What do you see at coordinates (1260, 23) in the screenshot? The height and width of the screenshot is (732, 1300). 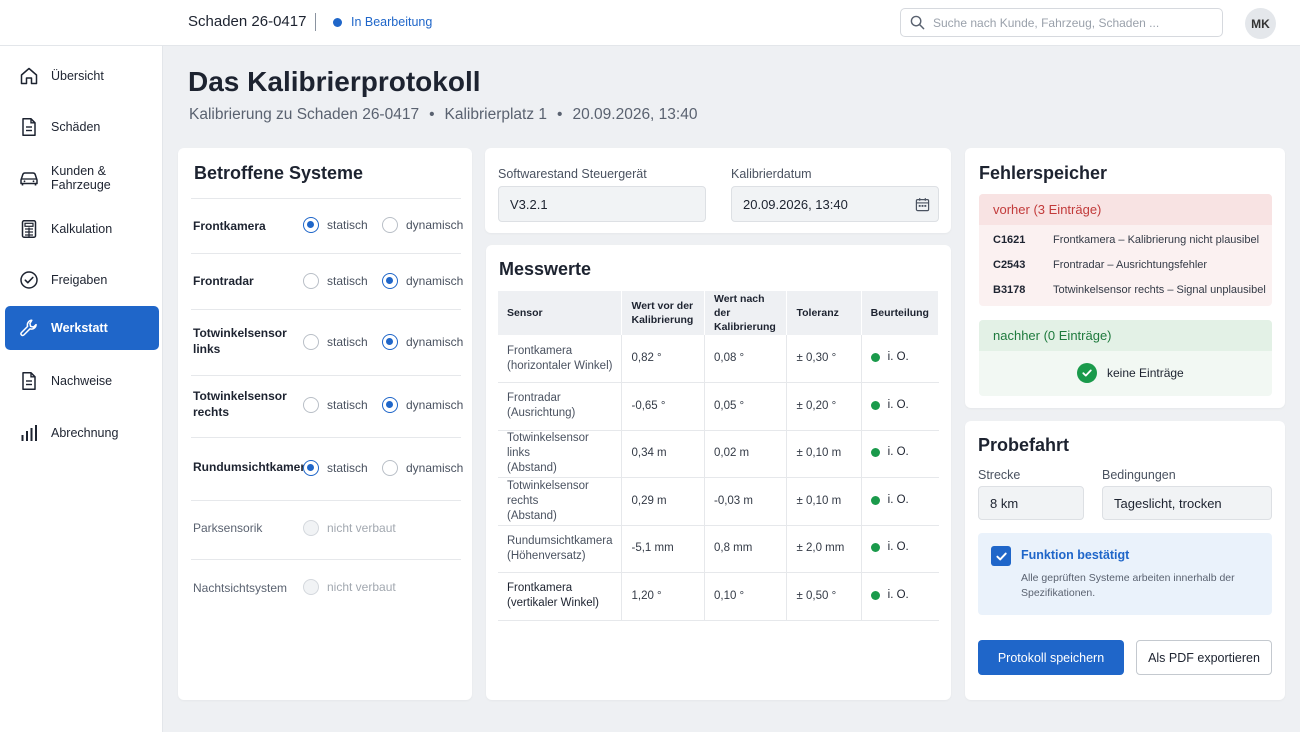 I see `avatar: MK` at bounding box center [1260, 23].